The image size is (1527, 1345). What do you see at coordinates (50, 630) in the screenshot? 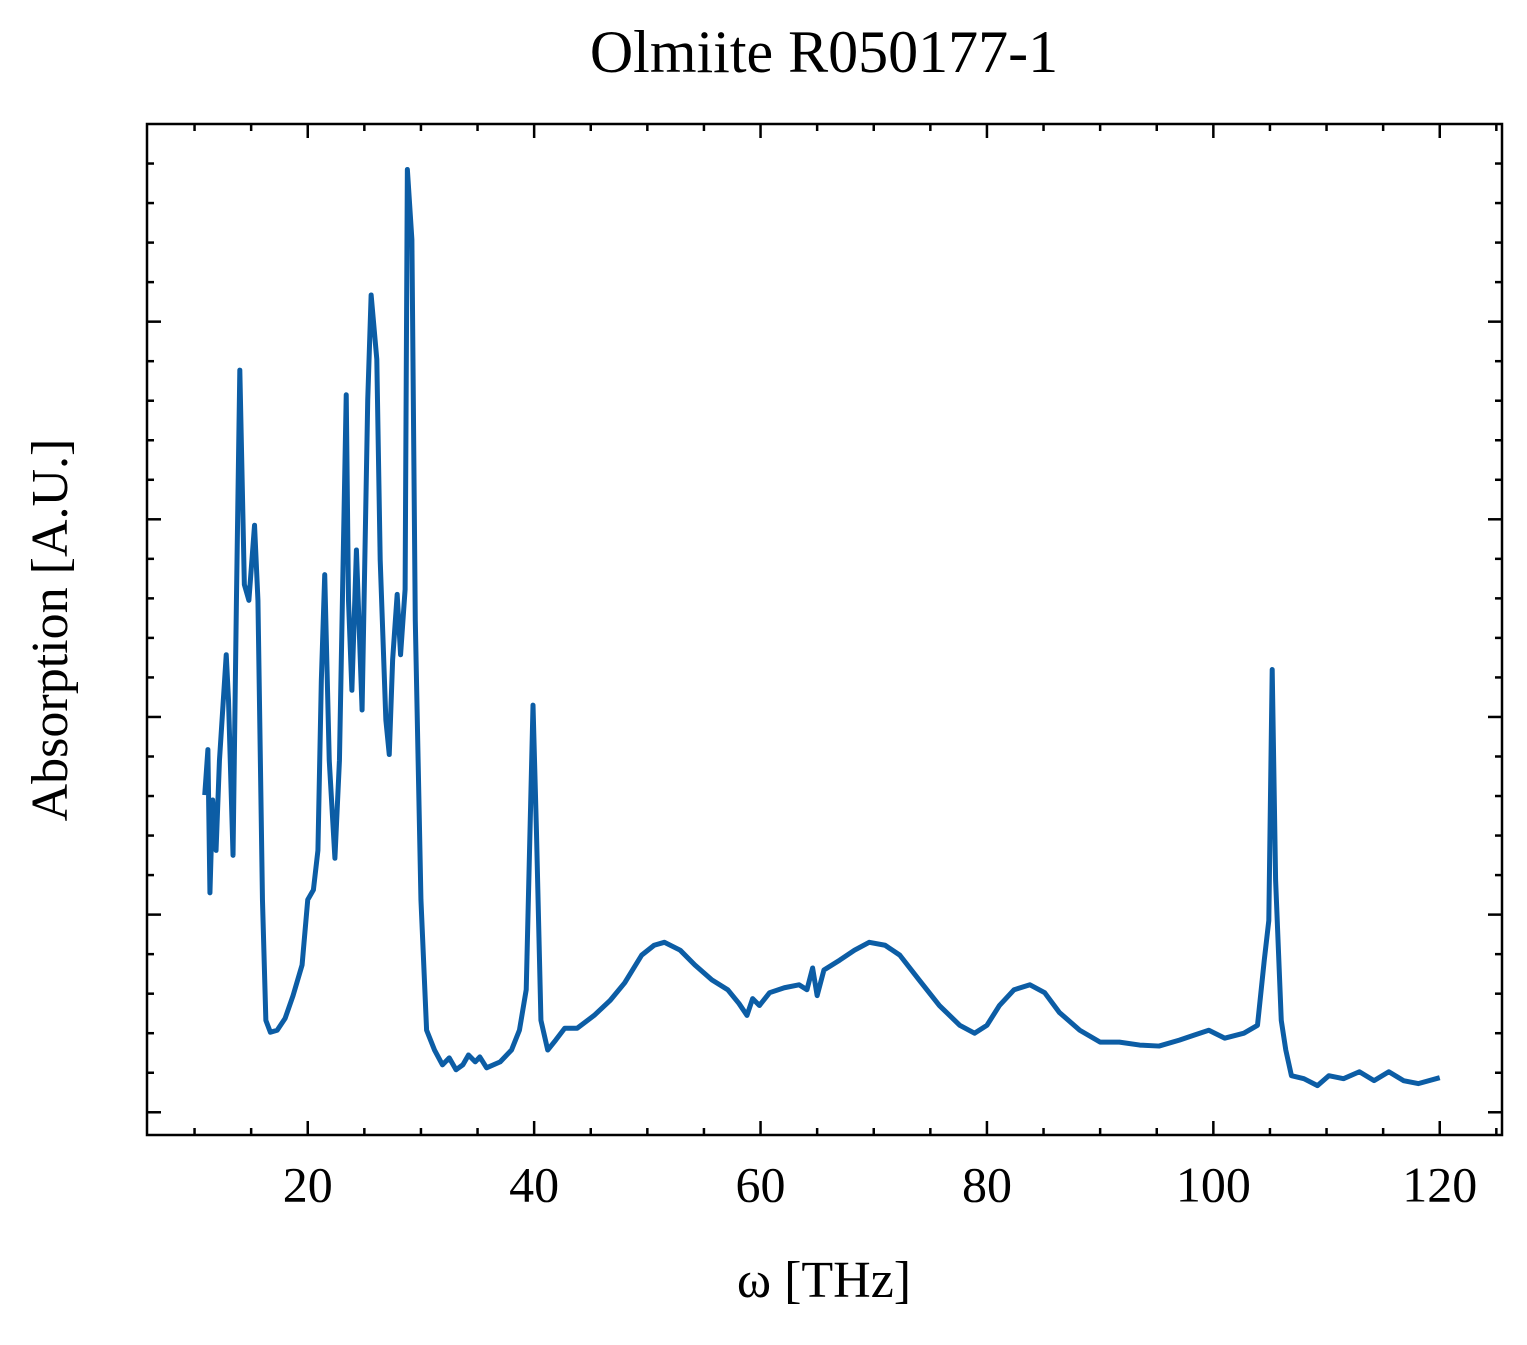
I see `y-axis-label: Absorption [A.U.]` at bounding box center [50, 630].